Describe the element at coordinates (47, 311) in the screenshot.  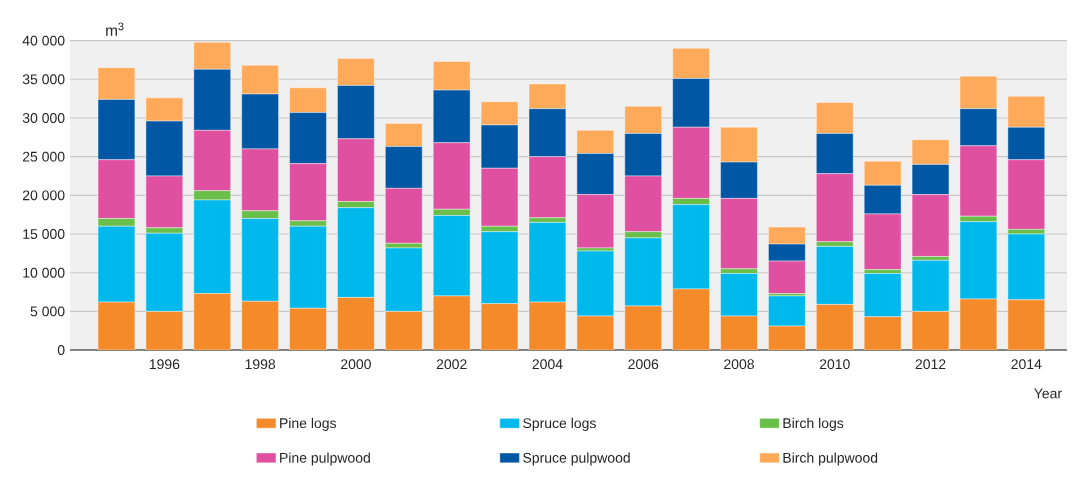
I see `y-tick-label: 5 000` at that location.